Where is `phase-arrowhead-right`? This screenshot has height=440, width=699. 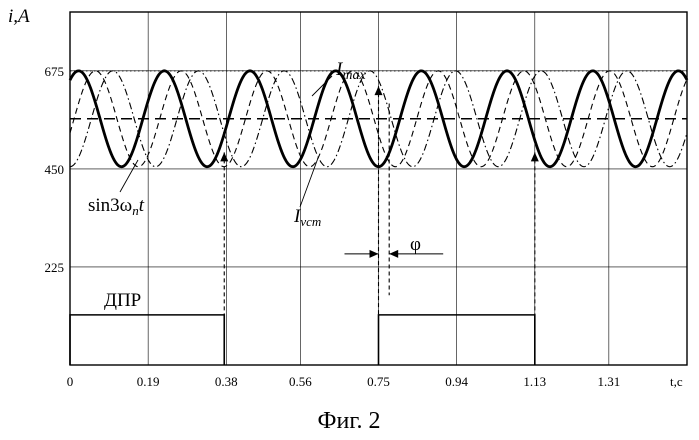 phase-arrowhead-right is located at coordinates (393, 254).